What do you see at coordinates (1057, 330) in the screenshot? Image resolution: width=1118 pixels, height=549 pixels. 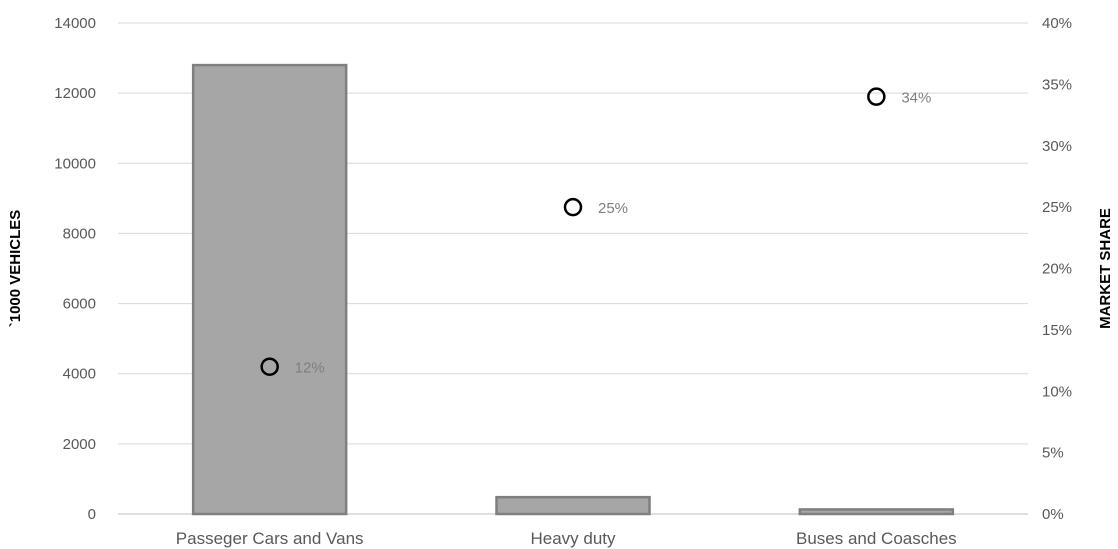 I see `right-tick-label: 15%` at bounding box center [1057, 330].